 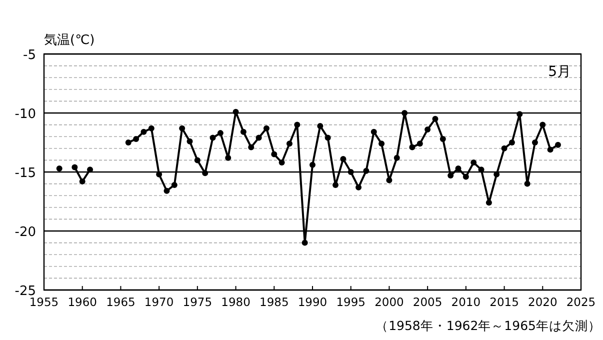 I want to click on x-tick-label: 1960, so click(x=82, y=302).